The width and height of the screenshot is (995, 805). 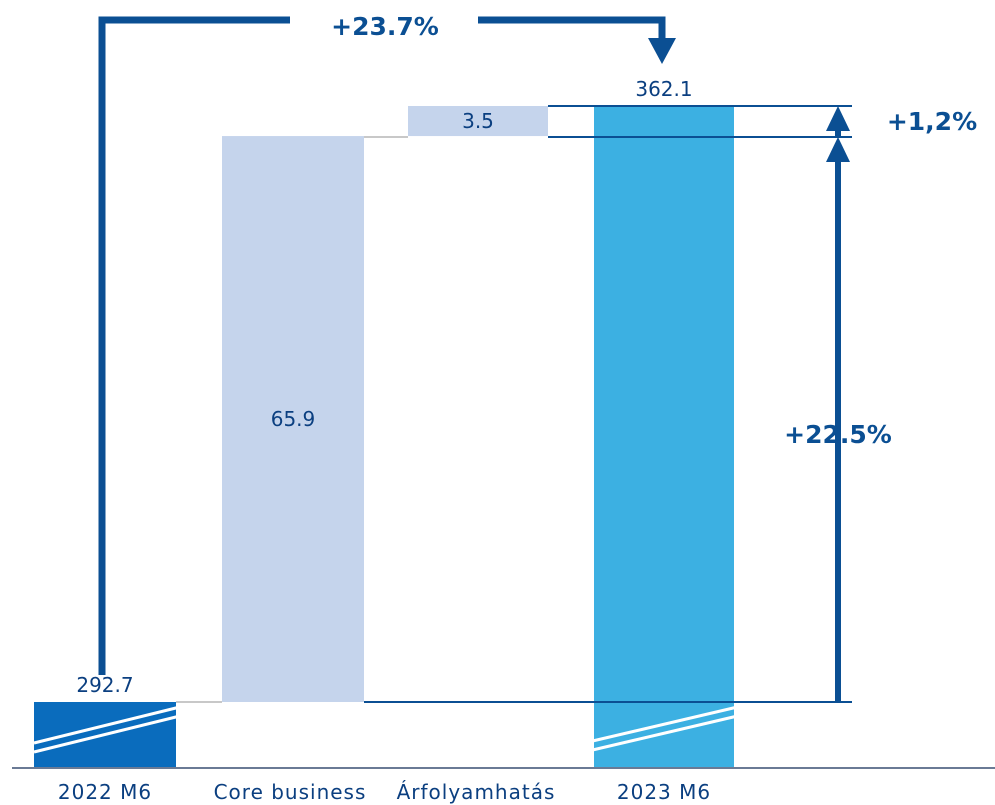 I want to click on axis-break-mark-right, so click(x=665, y=728).